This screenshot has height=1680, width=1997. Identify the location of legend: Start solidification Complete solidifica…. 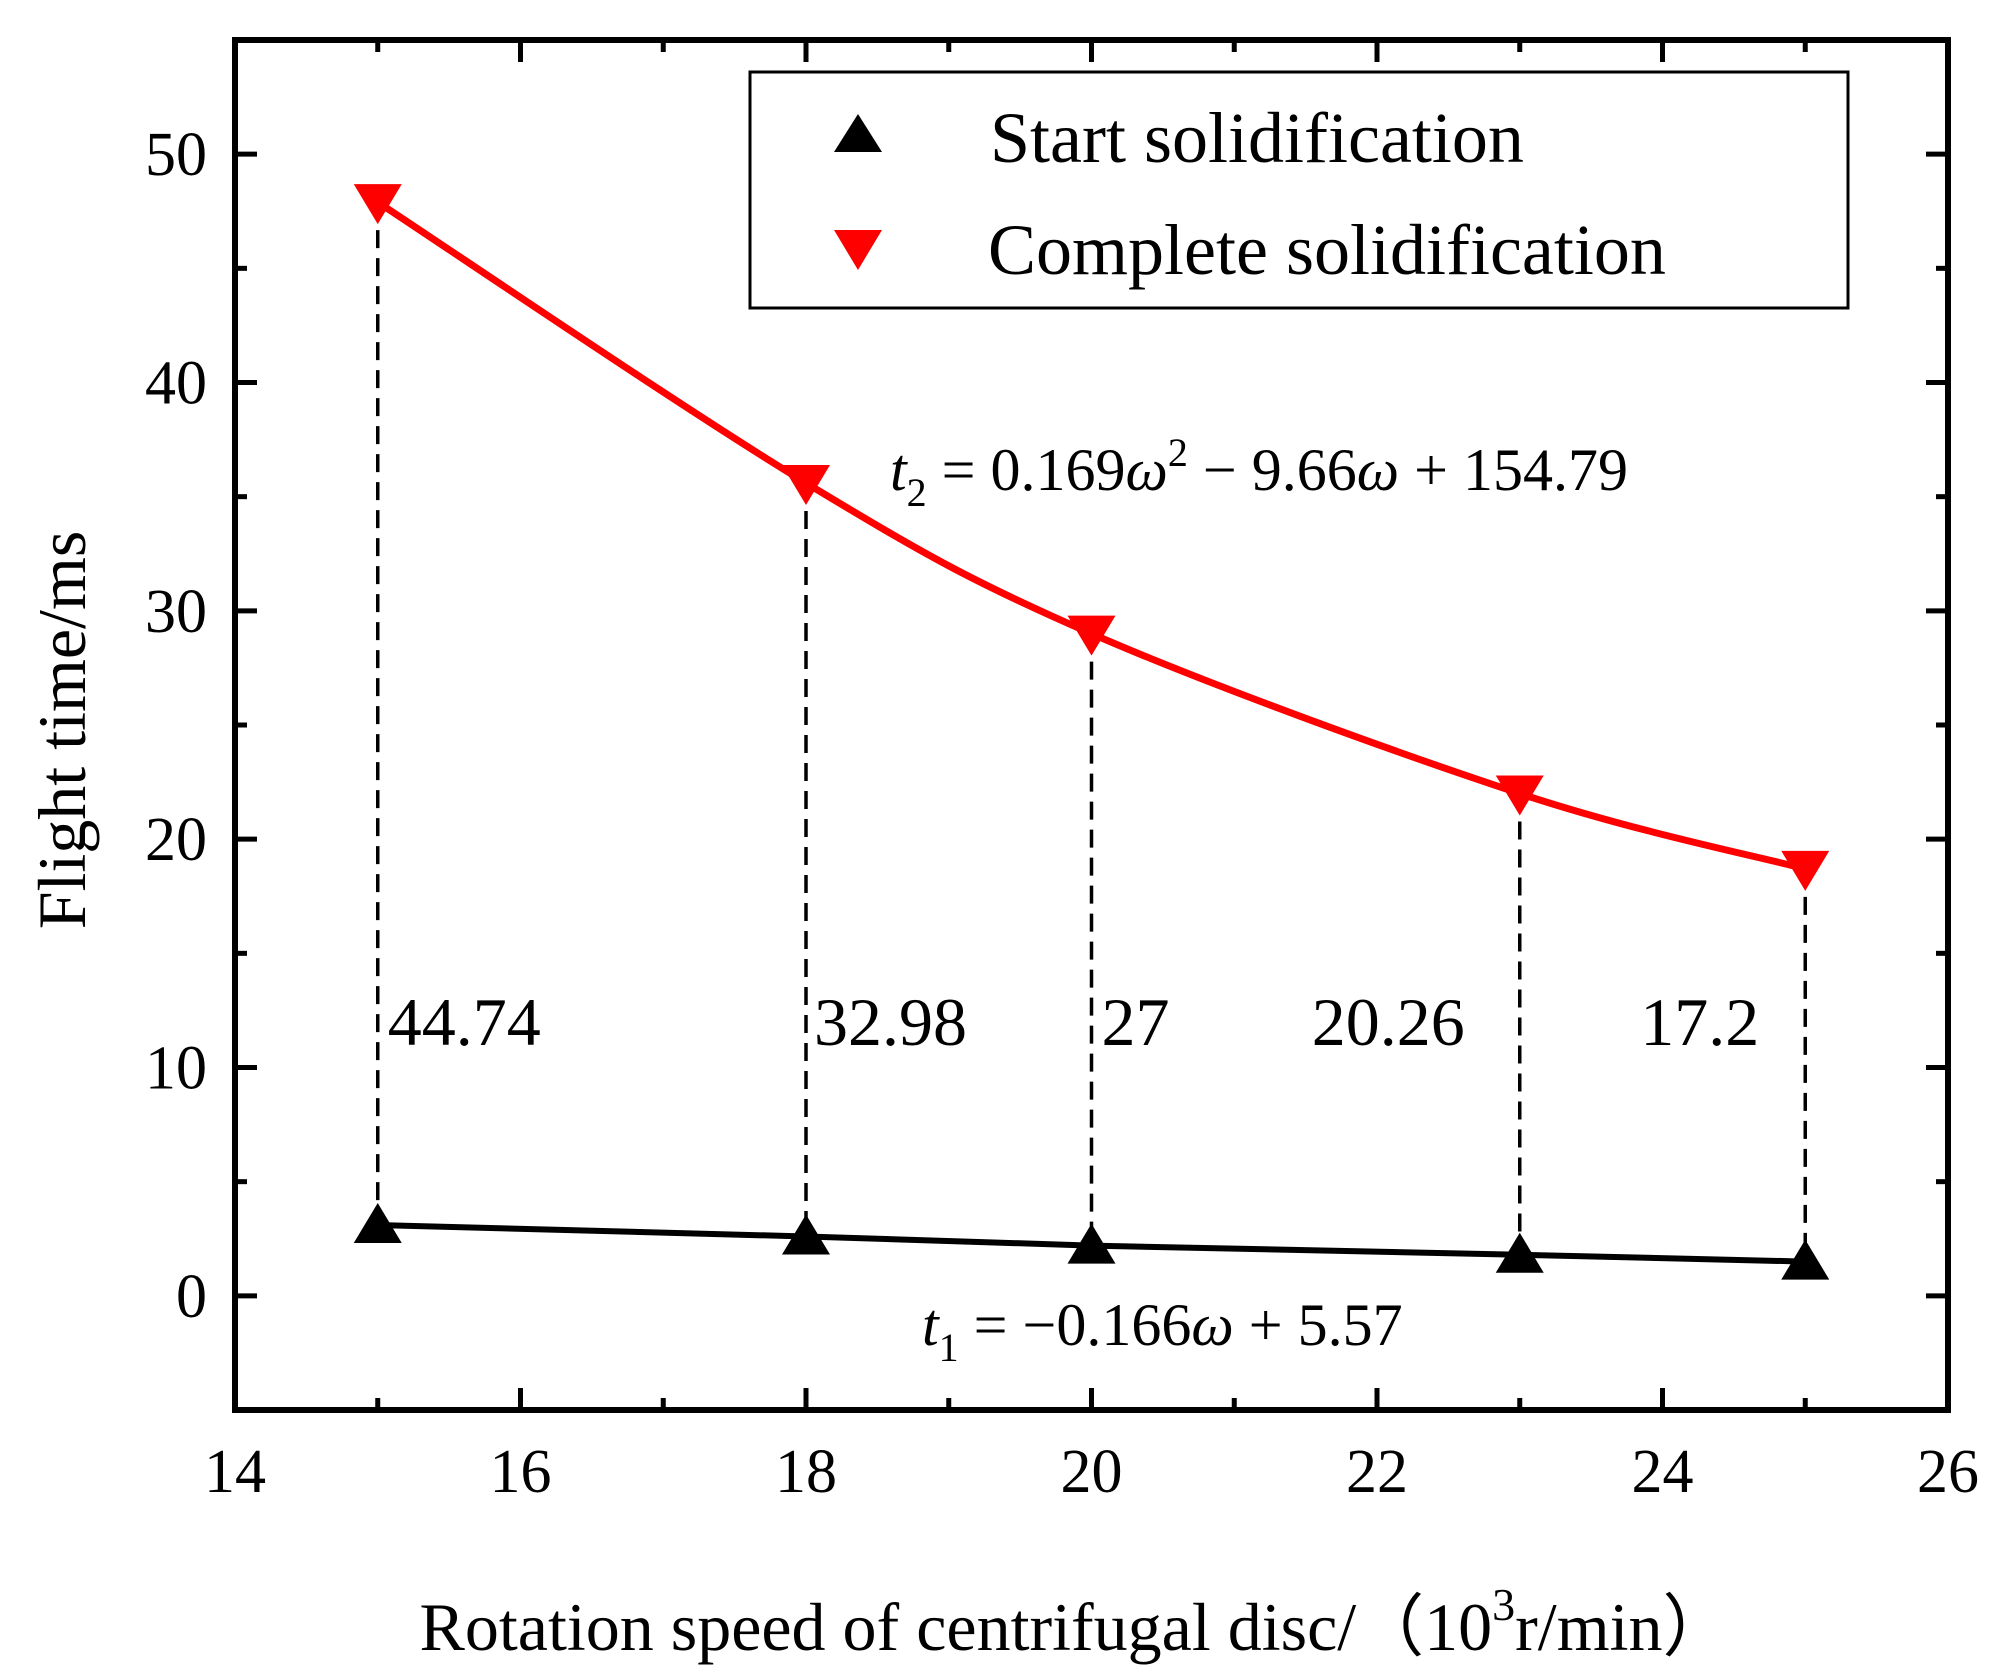
(1299, 190).